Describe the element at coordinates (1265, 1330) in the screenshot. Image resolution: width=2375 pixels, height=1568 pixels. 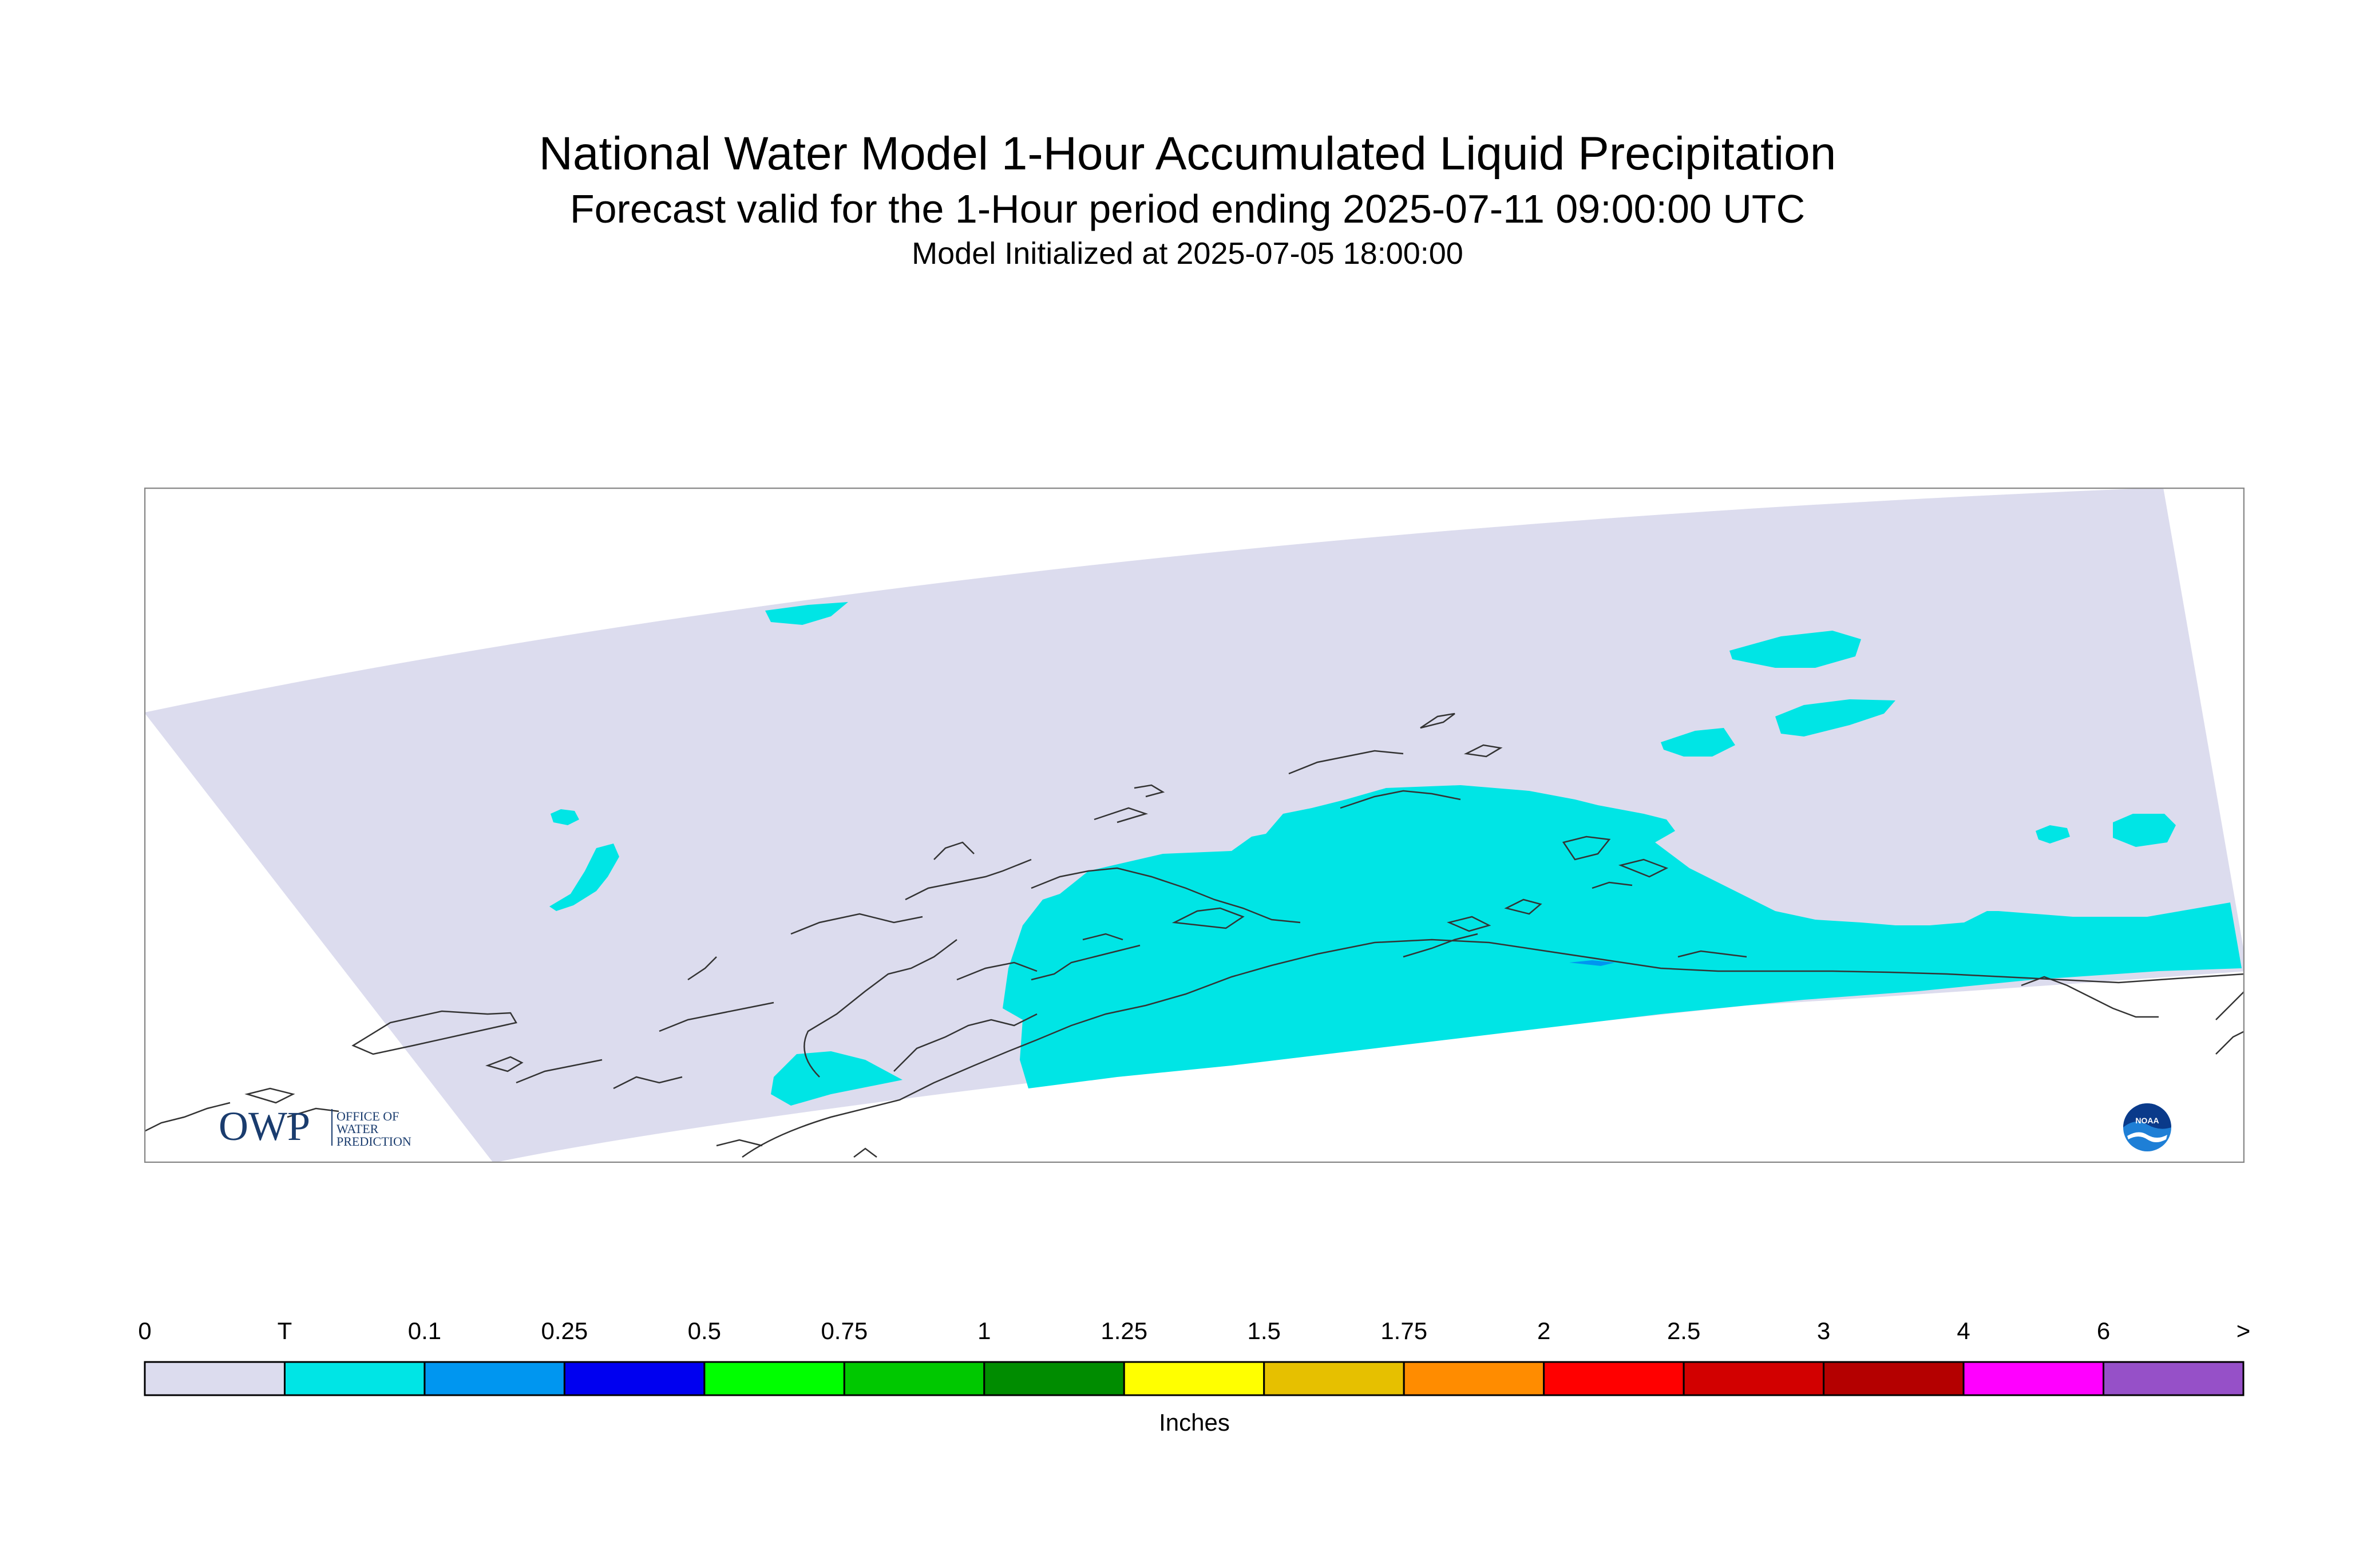
I see `legend-tick-label: 1.5` at that location.